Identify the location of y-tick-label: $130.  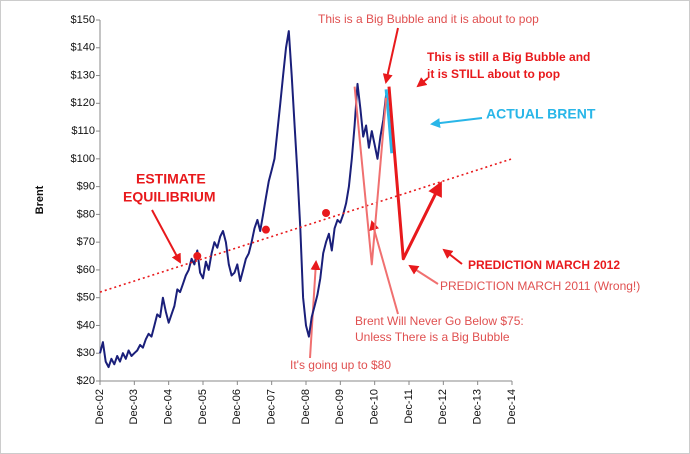
(83, 75).